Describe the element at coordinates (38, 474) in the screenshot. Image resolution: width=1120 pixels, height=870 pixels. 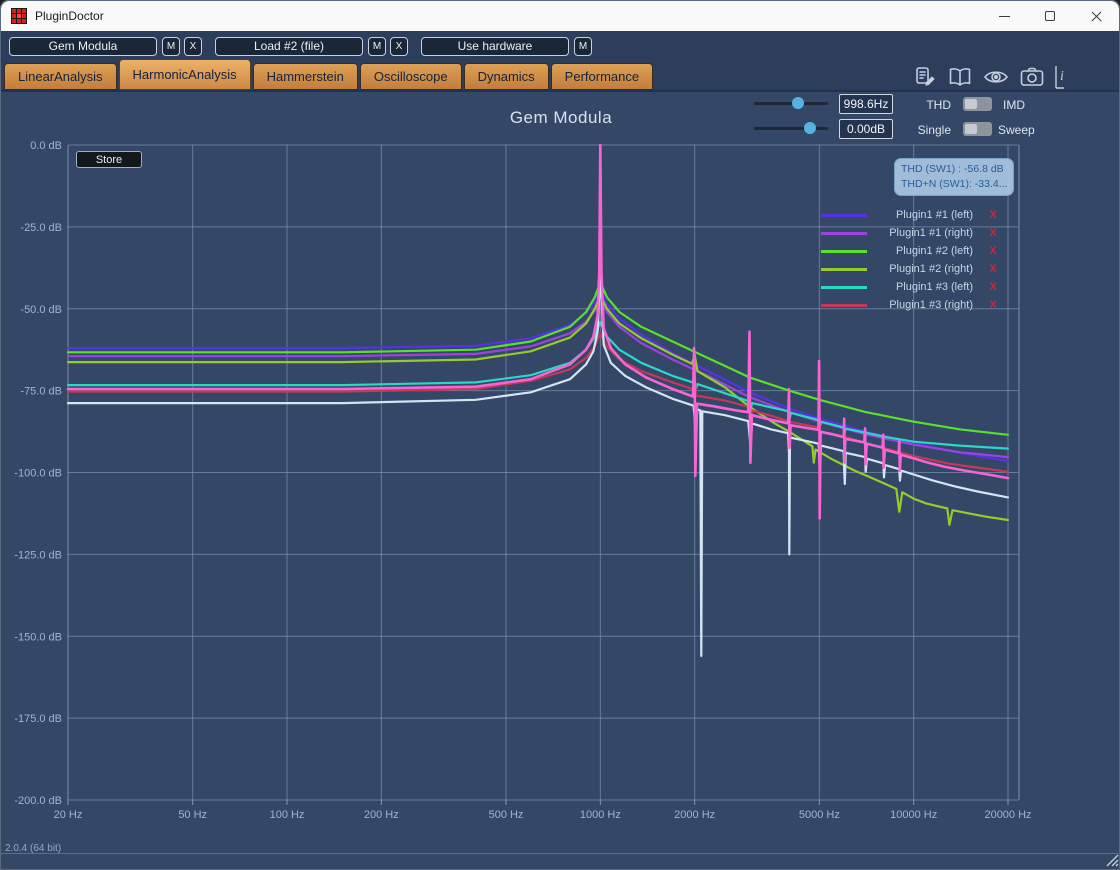
I see `y-tick-label: -100.0 dB` at that location.